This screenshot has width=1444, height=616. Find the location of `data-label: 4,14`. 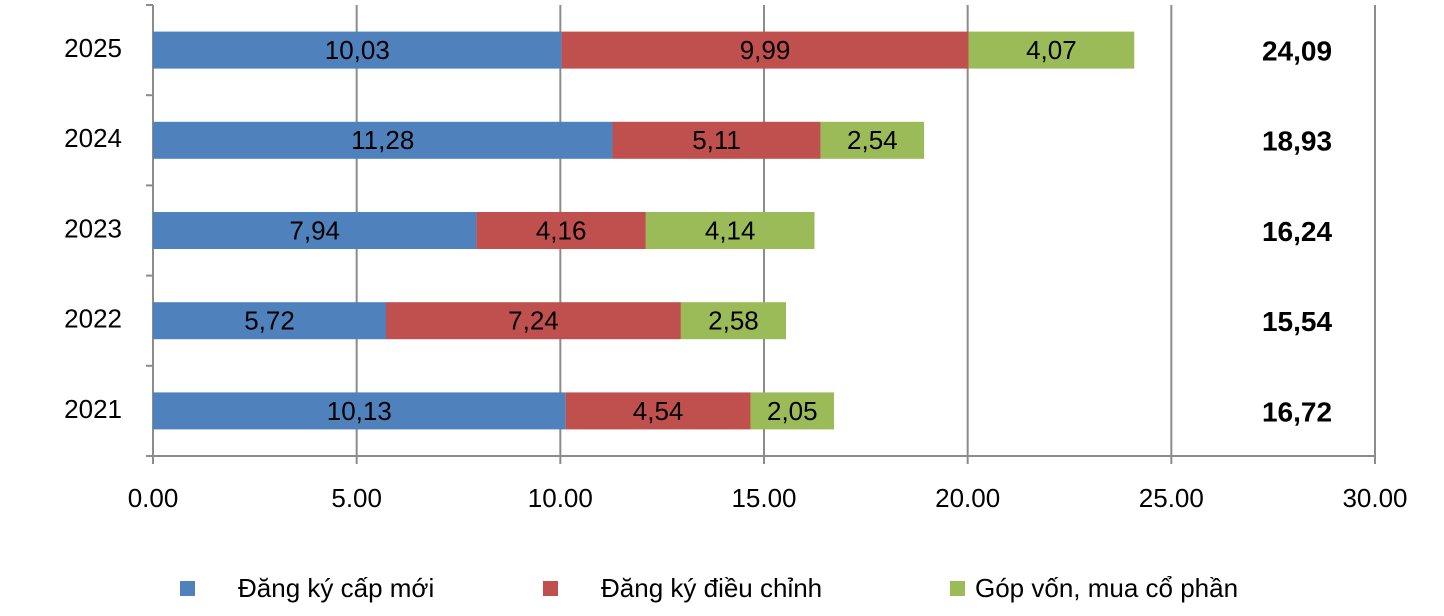

data-label: 4,14 is located at coordinates (730, 230).